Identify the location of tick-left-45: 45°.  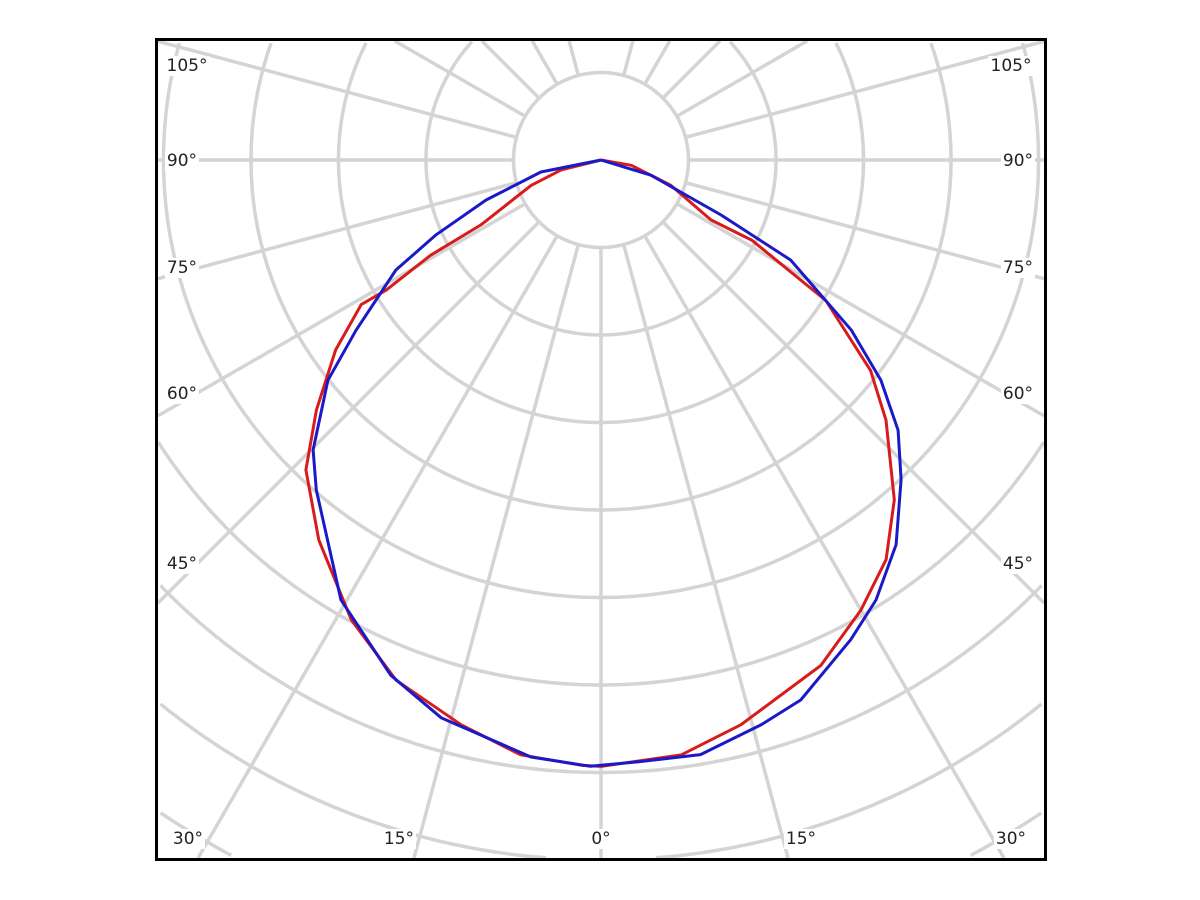
(182, 564).